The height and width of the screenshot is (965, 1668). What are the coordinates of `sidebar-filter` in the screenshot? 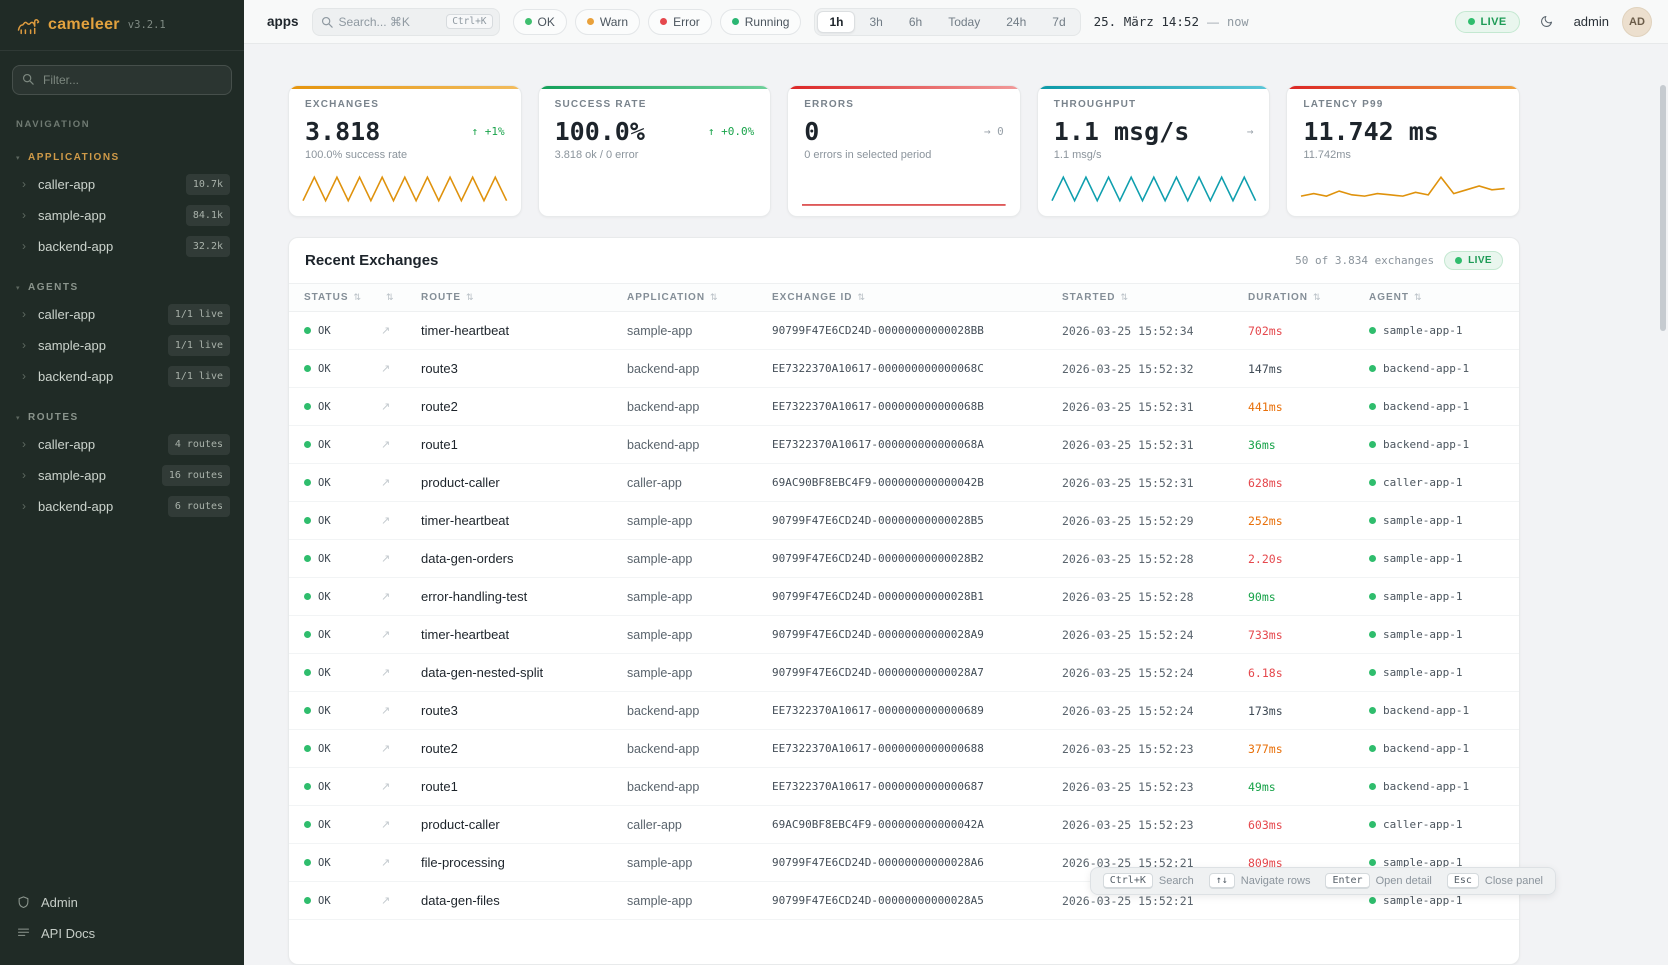 It's located at (122, 80).